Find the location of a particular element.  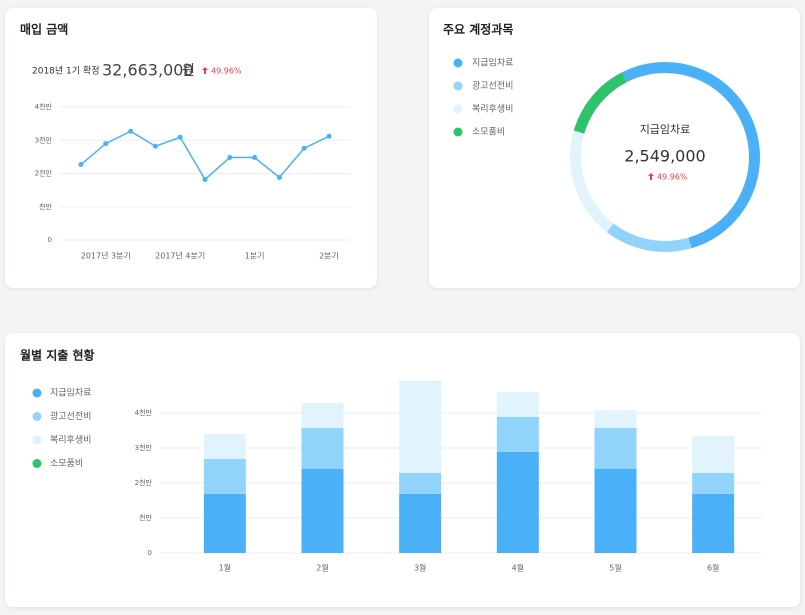

x-tick-label: 2월 is located at coordinates (322, 568).